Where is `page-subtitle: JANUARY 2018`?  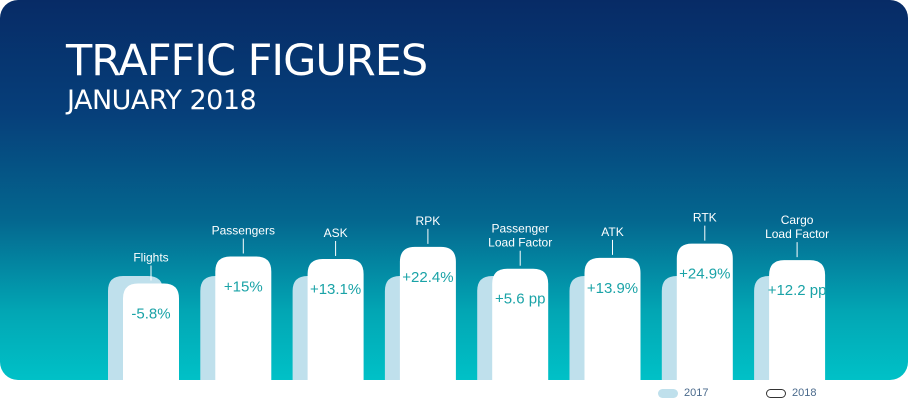
page-subtitle: JANUARY 2018 is located at coordinates (162, 100).